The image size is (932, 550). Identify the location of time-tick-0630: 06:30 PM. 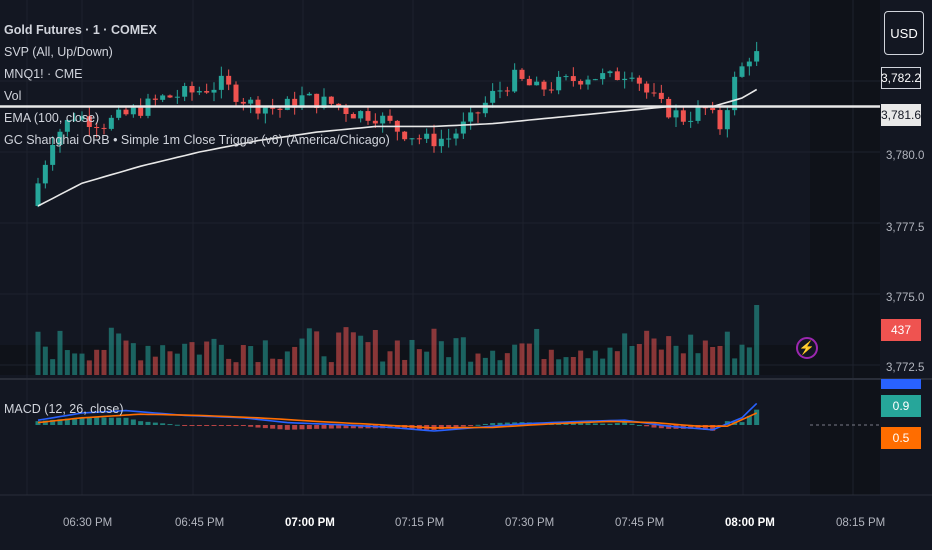
(88, 523).